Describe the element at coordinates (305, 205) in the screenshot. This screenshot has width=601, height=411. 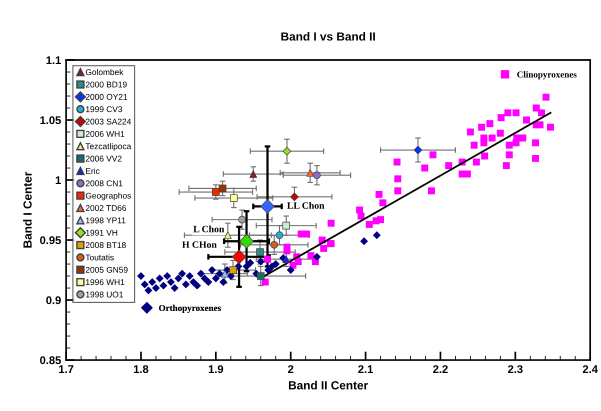
I see `annotation: LL Chon` at that location.